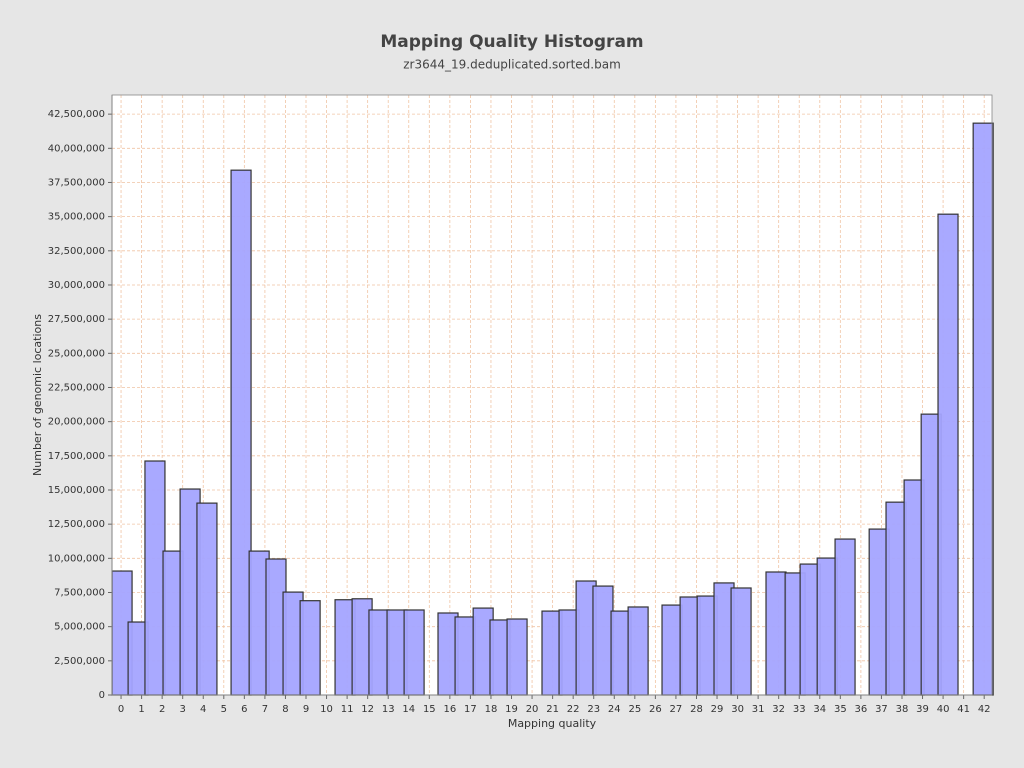 The image size is (1024, 768). What do you see at coordinates (265, 709) in the screenshot?
I see `x-tick-label: 7` at bounding box center [265, 709].